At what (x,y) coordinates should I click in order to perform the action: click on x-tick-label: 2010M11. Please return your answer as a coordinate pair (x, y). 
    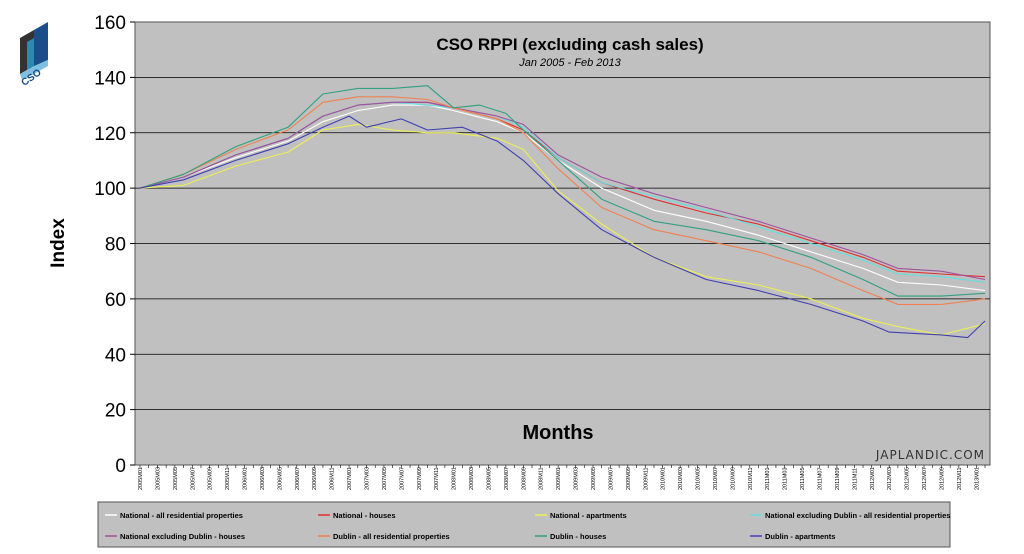
    Looking at the image, I should click on (751, 478).